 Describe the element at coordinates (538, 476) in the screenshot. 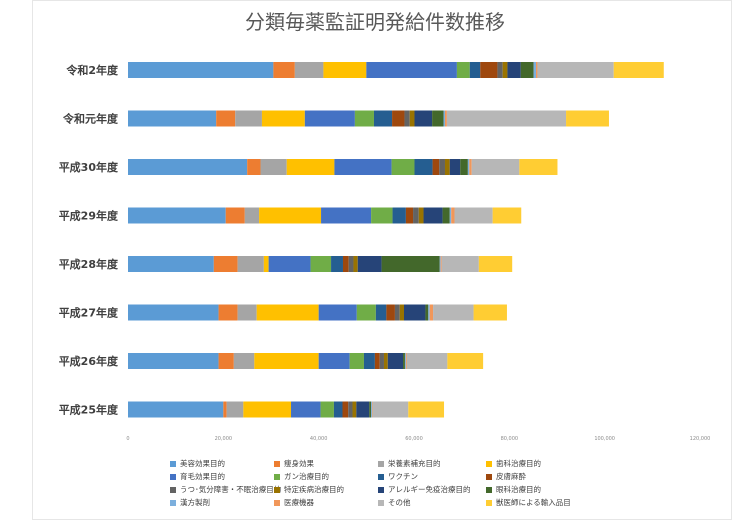

I see `legend-item: 皮膚麻酔` at that location.